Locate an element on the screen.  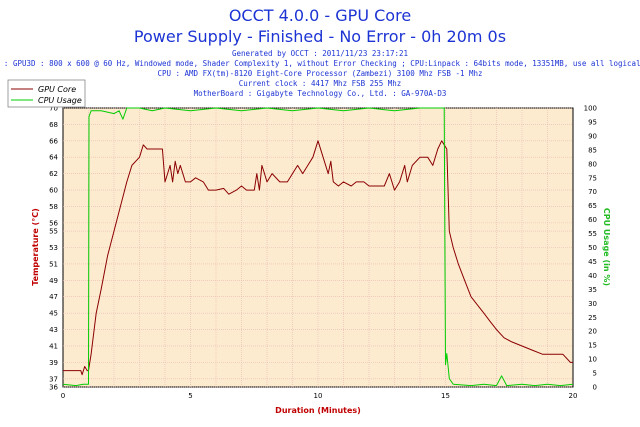
legend-label-gpu-core: GPU Core is located at coordinates (57, 89).